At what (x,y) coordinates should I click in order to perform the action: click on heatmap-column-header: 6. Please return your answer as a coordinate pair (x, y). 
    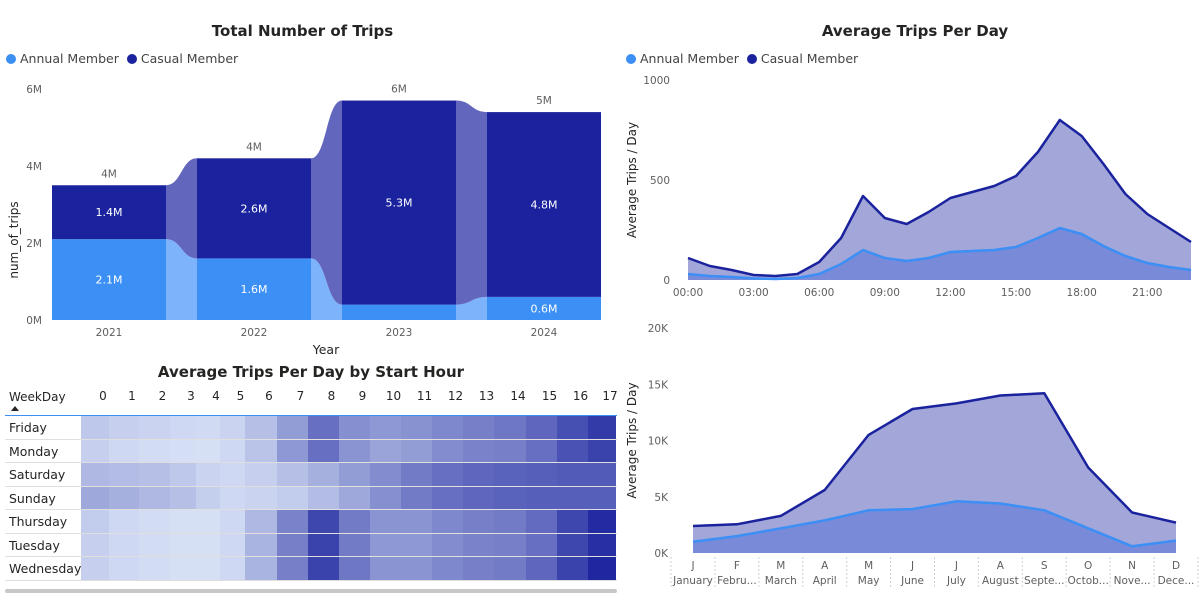
    Looking at the image, I should click on (269, 396).